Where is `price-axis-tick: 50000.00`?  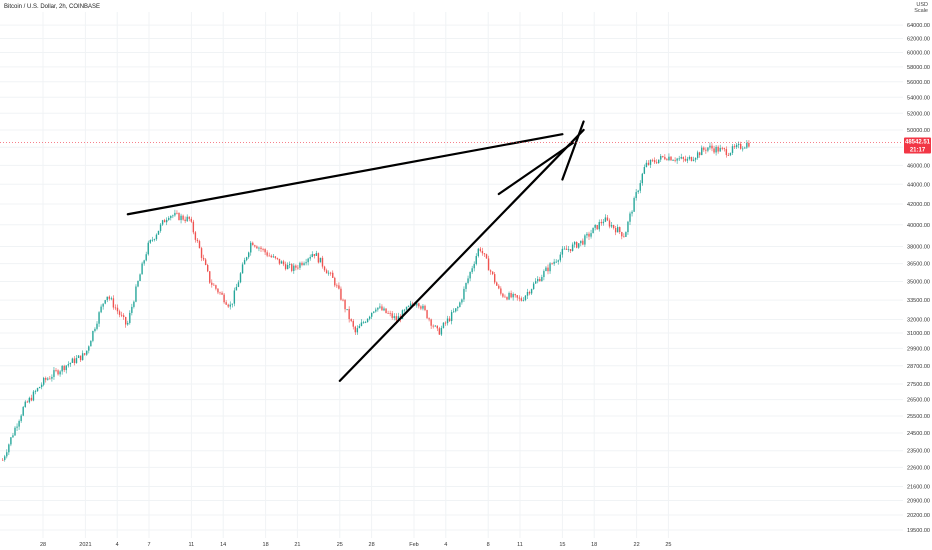 price-axis-tick: 50000.00 is located at coordinates (918, 131).